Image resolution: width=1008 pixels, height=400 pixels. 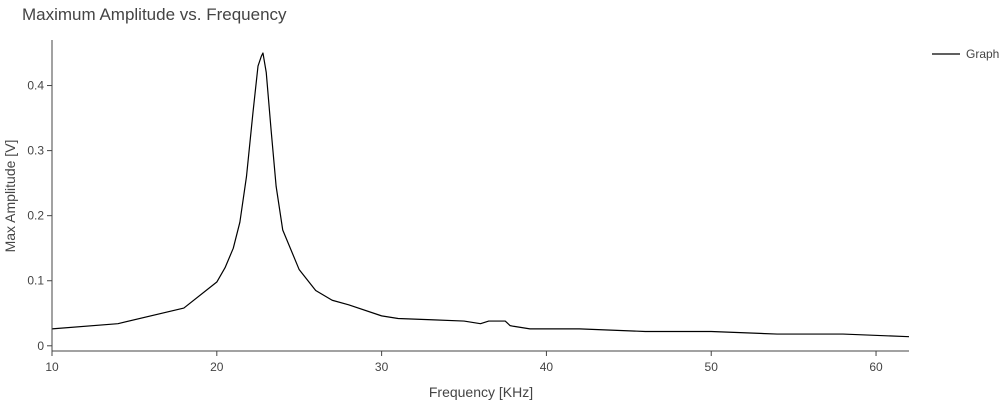 What do you see at coordinates (35, 151) in the screenshot?
I see `y-tick-label: 0.3` at bounding box center [35, 151].